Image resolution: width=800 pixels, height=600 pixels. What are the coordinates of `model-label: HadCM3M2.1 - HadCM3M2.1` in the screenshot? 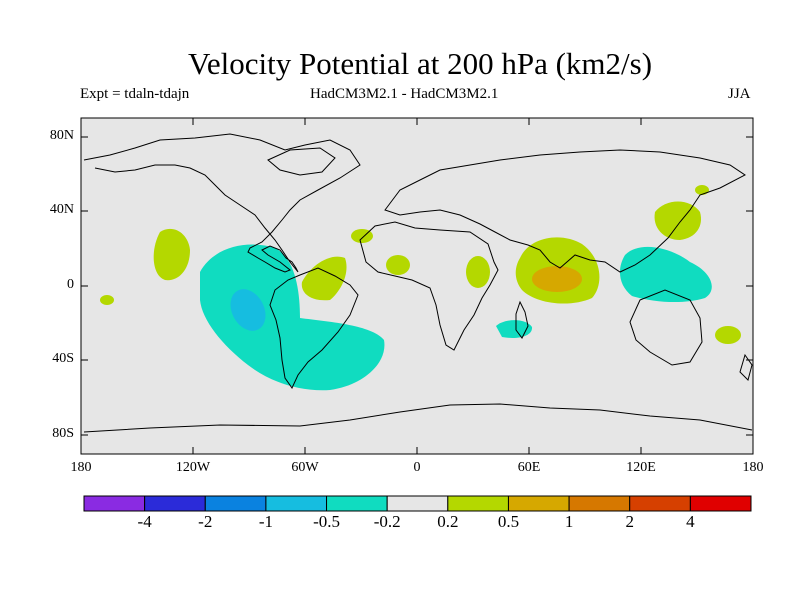 It's located at (404, 94).